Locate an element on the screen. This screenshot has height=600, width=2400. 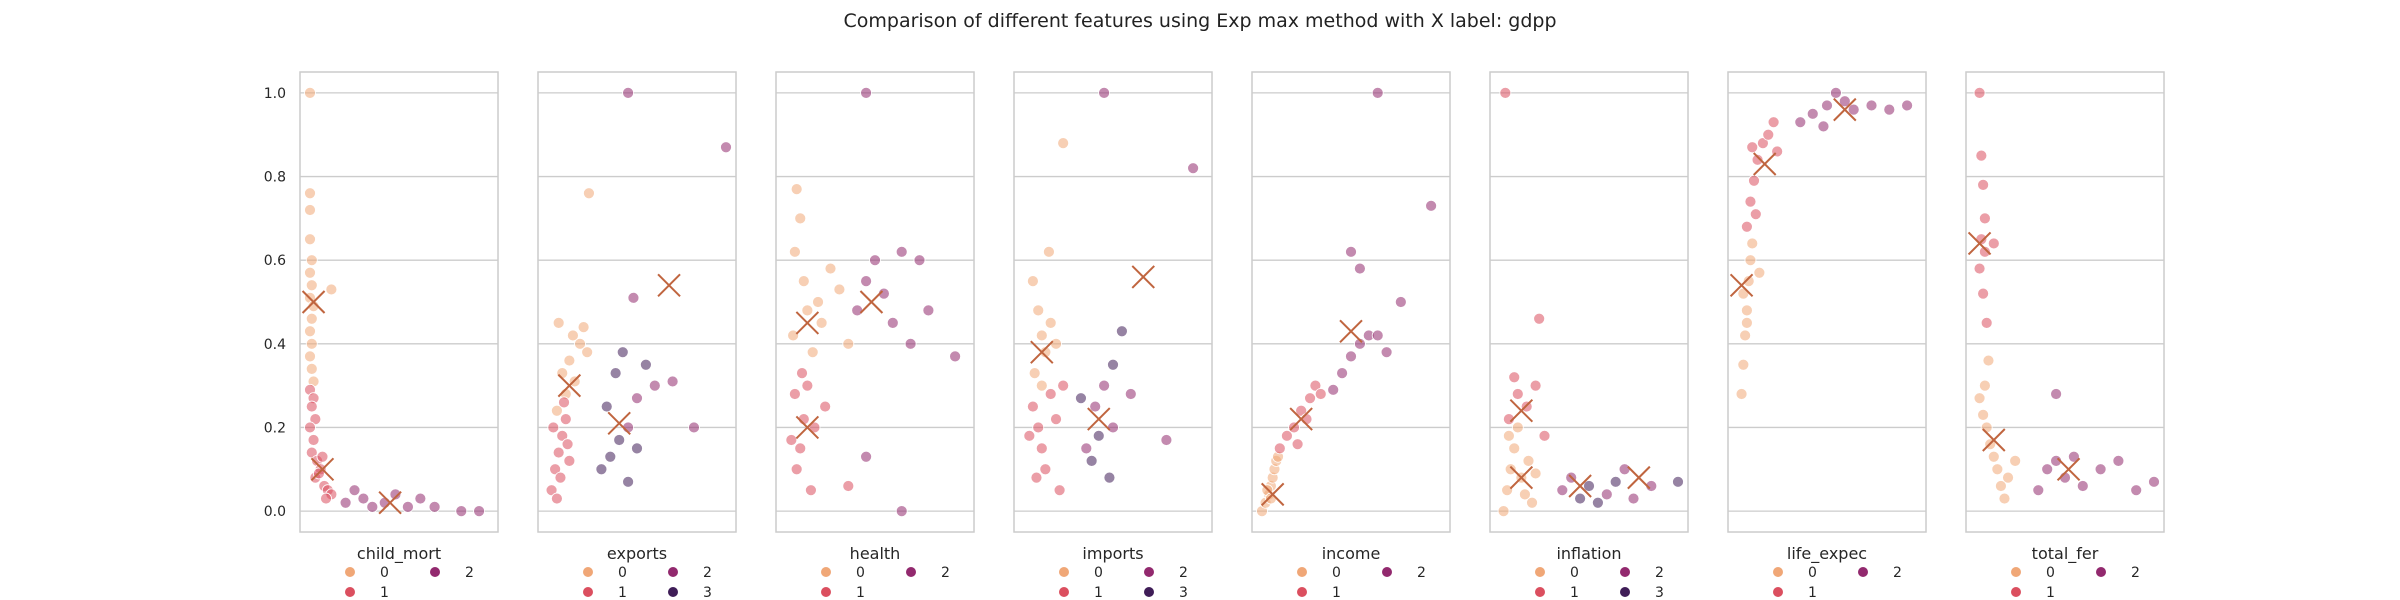
x-axis-label: income is located at coordinates (1351, 553).